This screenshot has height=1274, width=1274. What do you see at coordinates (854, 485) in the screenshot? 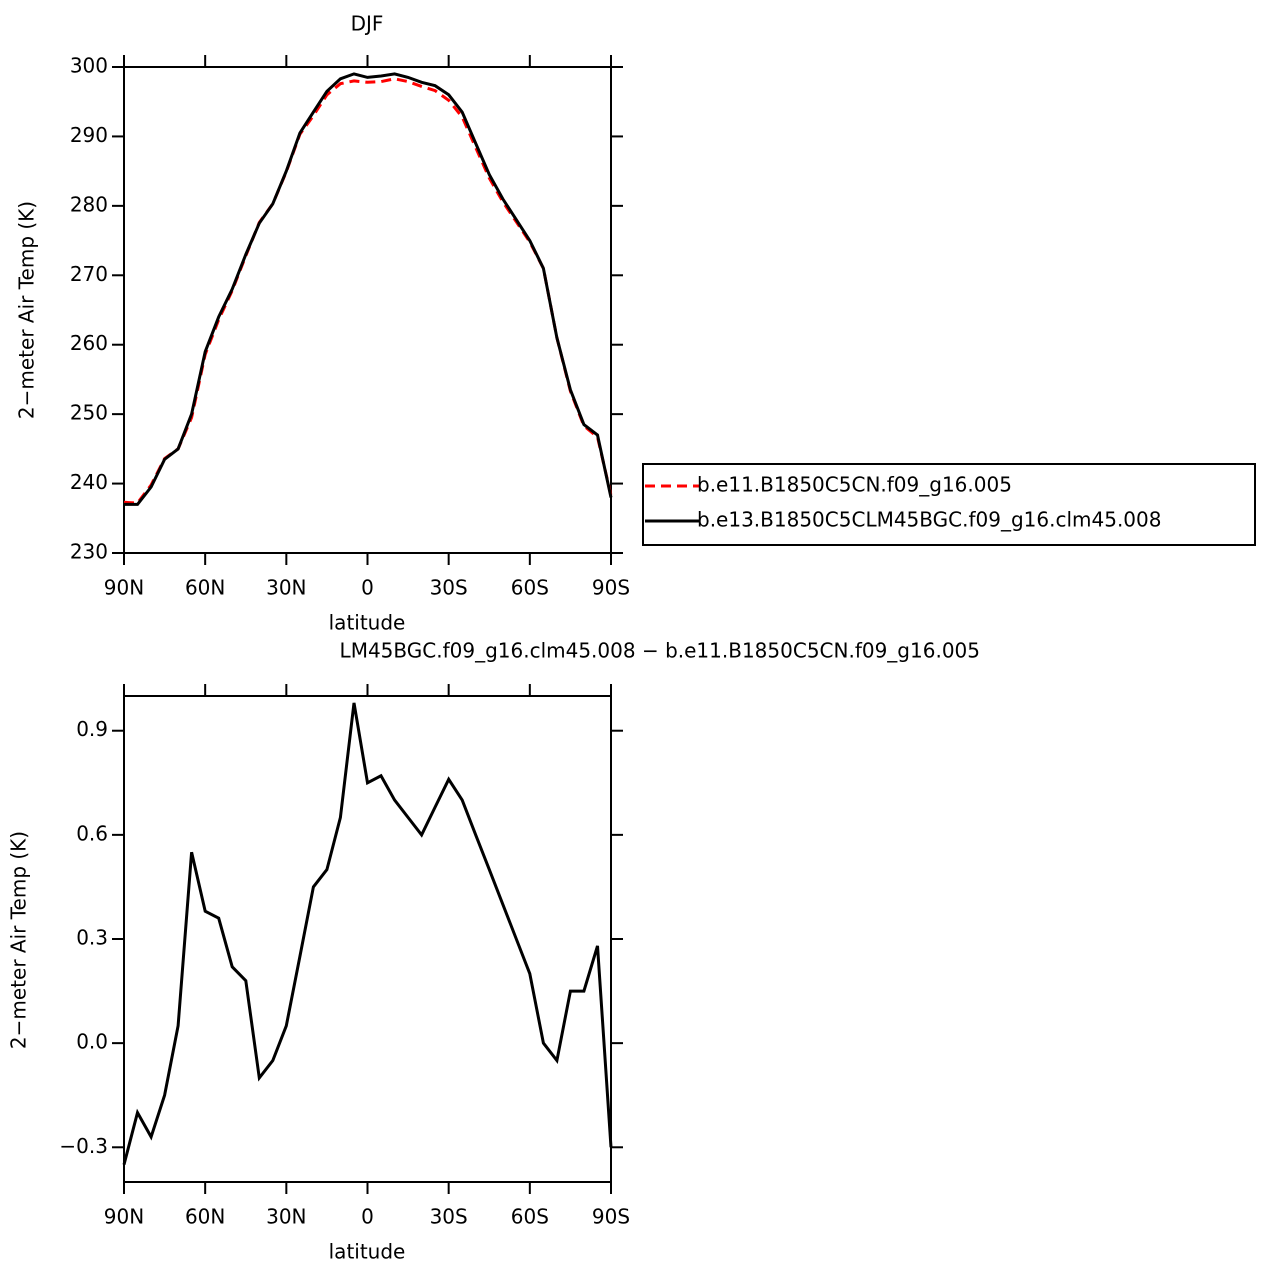
I see `legend-label: b.e11.B1850C5CN.f09_g16.005` at bounding box center [854, 485].